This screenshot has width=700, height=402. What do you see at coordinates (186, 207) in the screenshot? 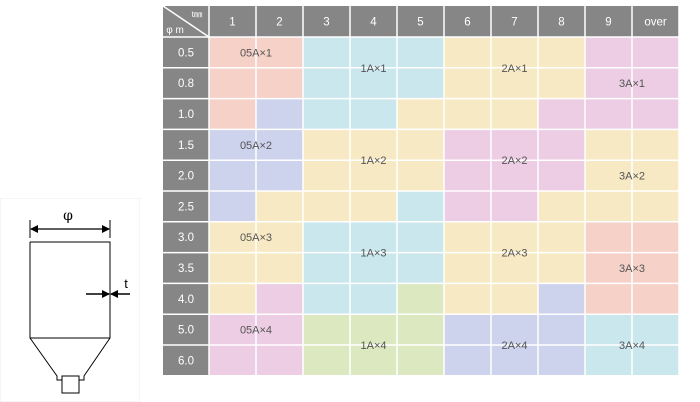
I see `row-header: 2.5` at bounding box center [186, 207].